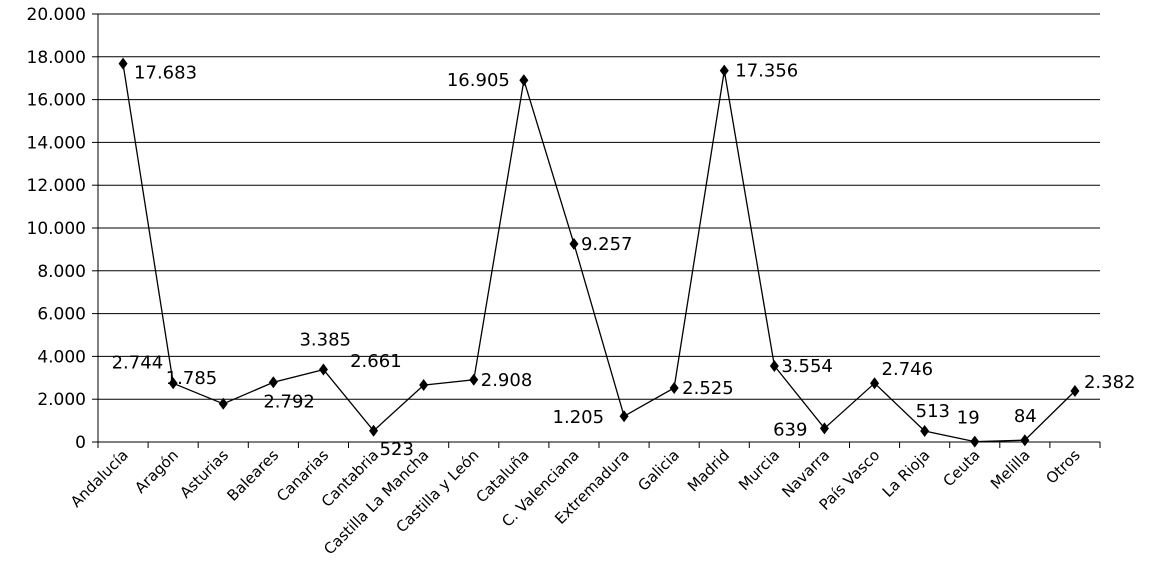 The image size is (1151, 588). Describe the element at coordinates (507, 380) in the screenshot. I see `data-label: 2.908` at that location.